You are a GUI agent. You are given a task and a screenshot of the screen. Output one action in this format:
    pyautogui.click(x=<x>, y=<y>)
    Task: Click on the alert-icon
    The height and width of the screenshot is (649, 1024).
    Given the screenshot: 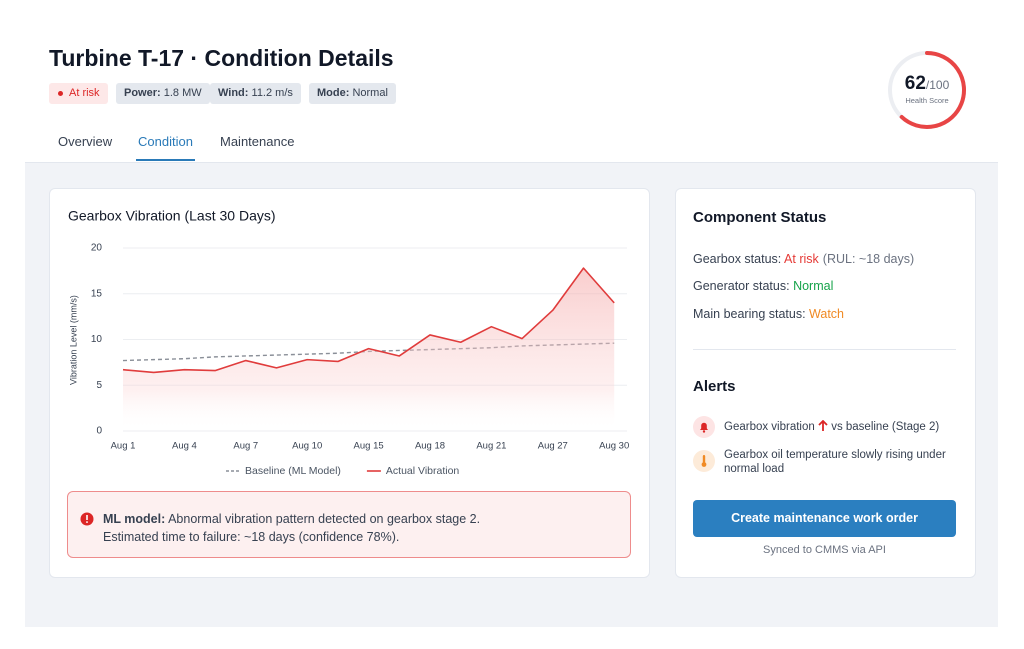 What is the action you would take?
    pyautogui.click(x=87, y=519)
    